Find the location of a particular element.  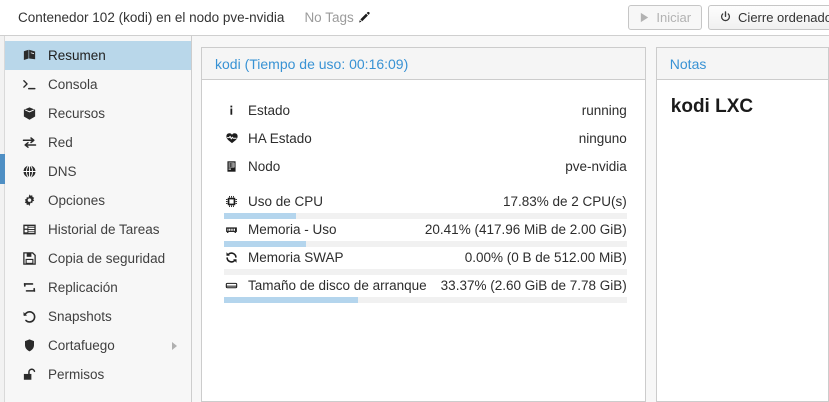

sidebar-item-label: Recursos is located at coordinates (77, 113).